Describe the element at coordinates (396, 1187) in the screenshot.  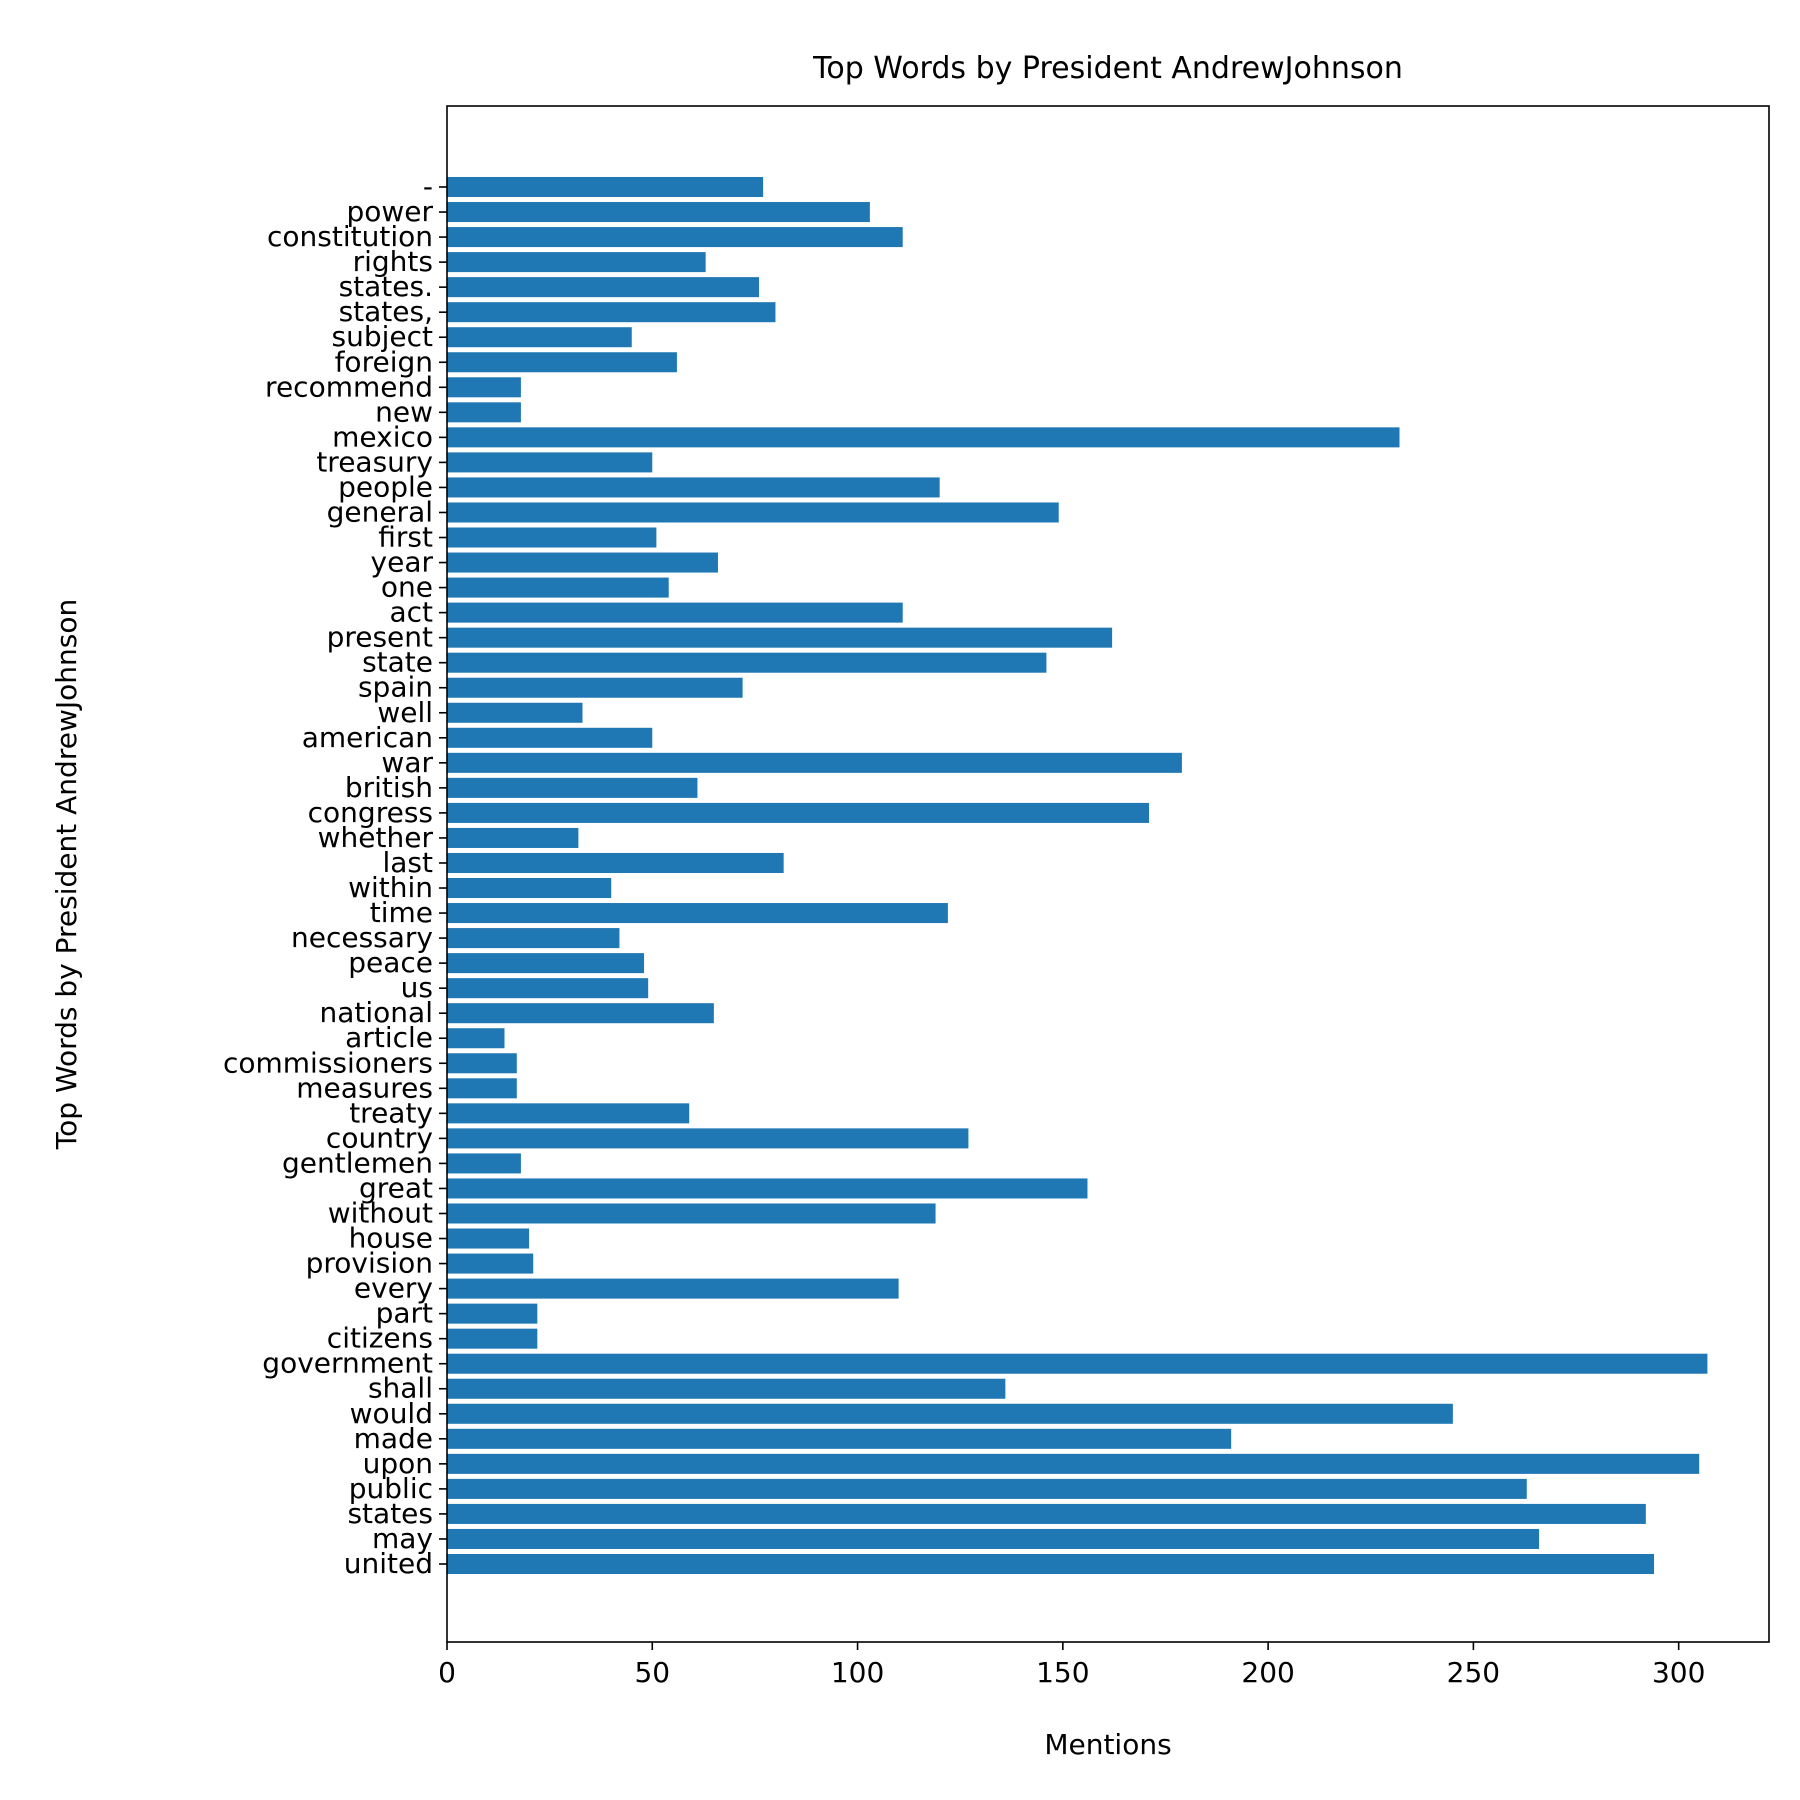
I see `y-tick-label: great` at that location.